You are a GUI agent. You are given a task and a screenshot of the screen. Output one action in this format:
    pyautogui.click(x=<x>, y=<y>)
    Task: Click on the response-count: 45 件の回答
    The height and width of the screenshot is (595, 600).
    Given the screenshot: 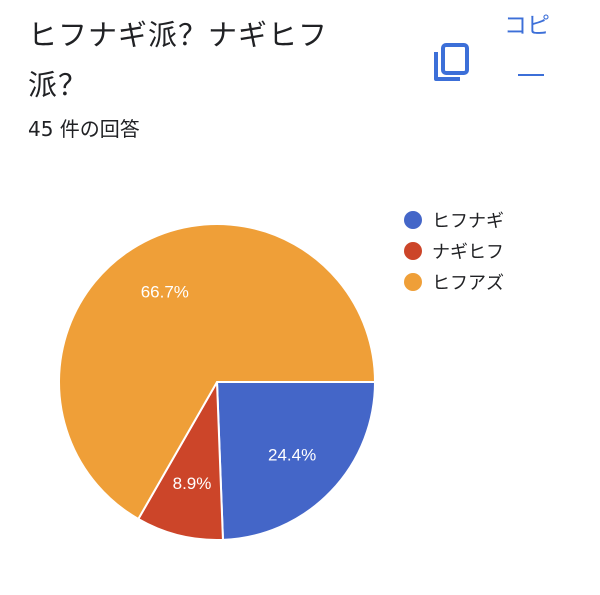 What is the action you would take?
    pyautogui.click(x=84, y=129)
    